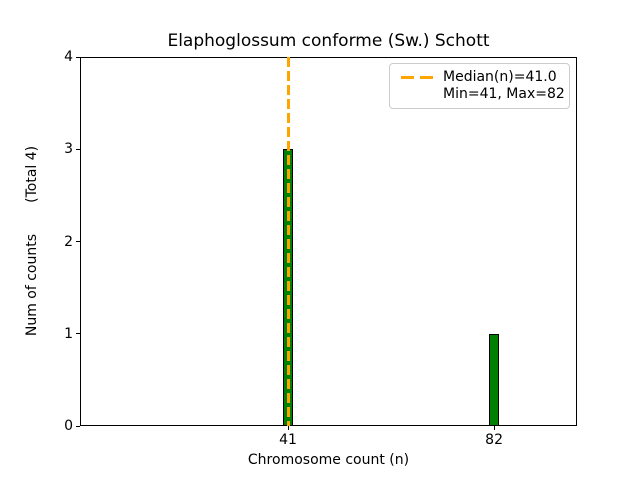  Describe the element at coordinates (288, 440) in the screenshot. I see `x-tick-label: 41` at that location.